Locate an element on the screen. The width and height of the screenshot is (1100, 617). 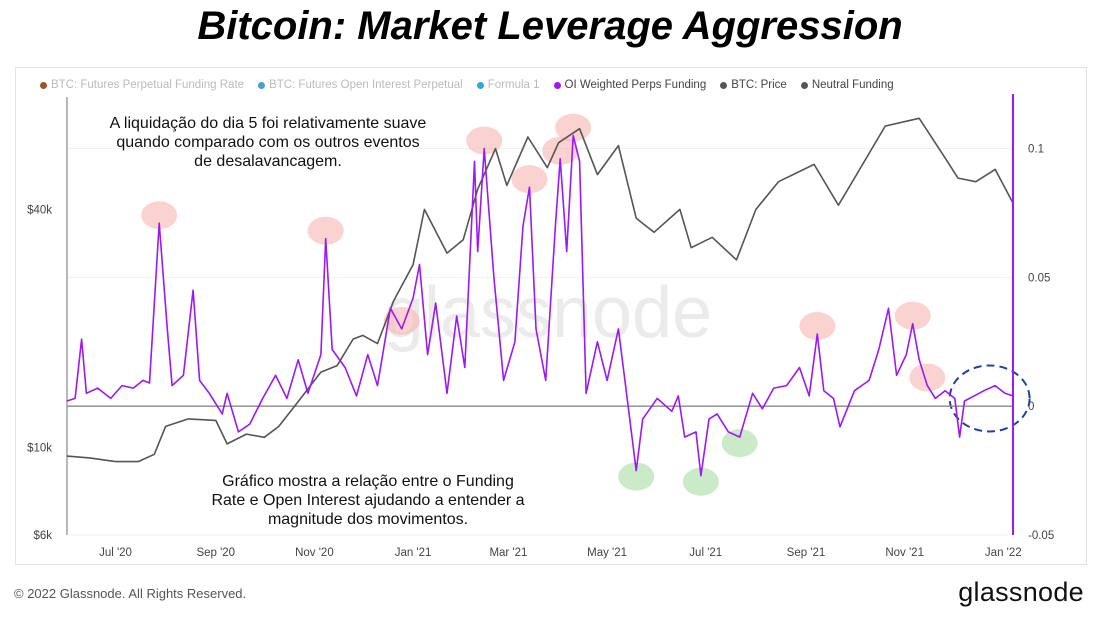
legend-item: Neutral Funding is located at coordinates (847, 85).